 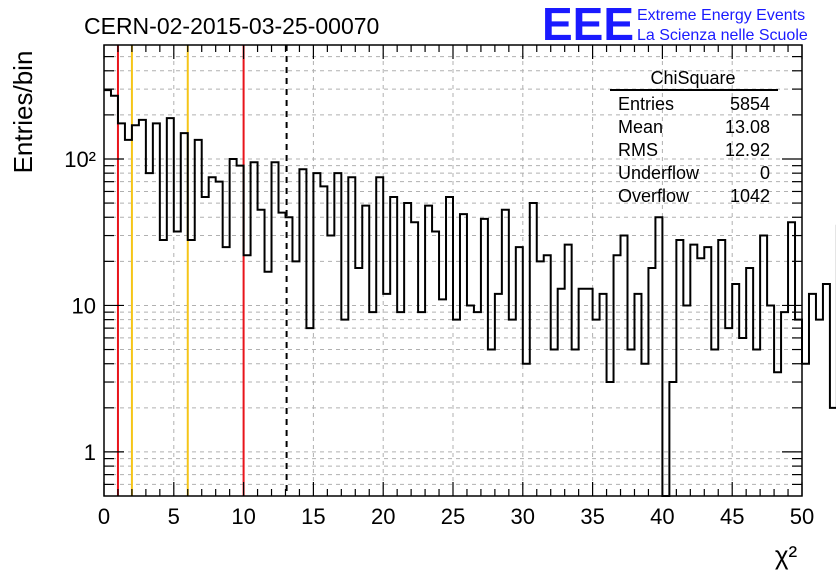 I want to click on x-tick-label: 0, so click(x=104, y=516).